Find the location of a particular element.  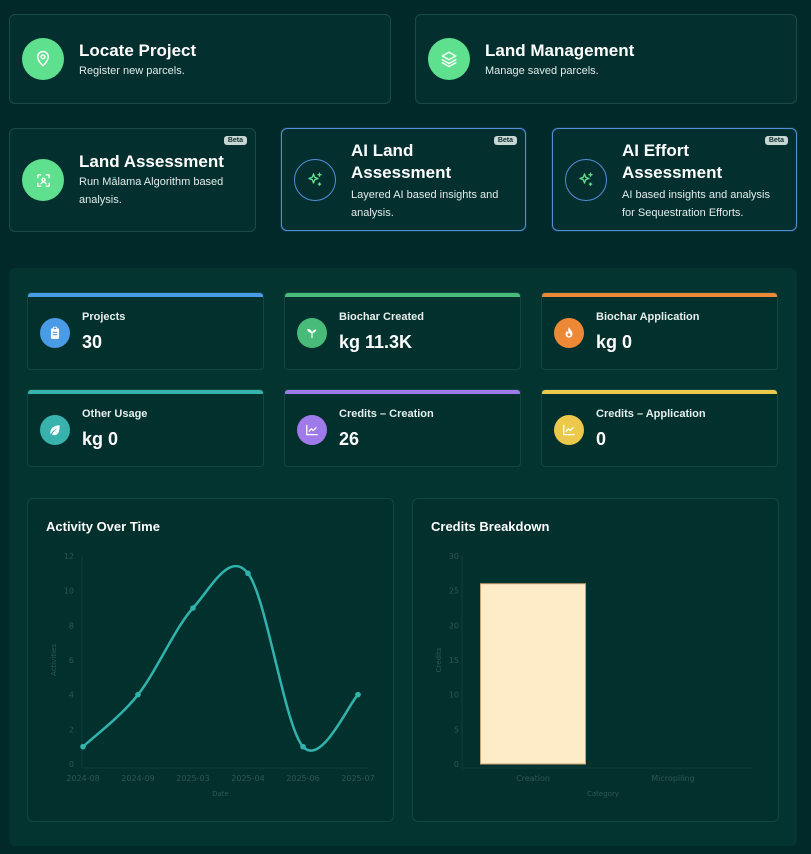

bar is located at coordinates (533, 674).